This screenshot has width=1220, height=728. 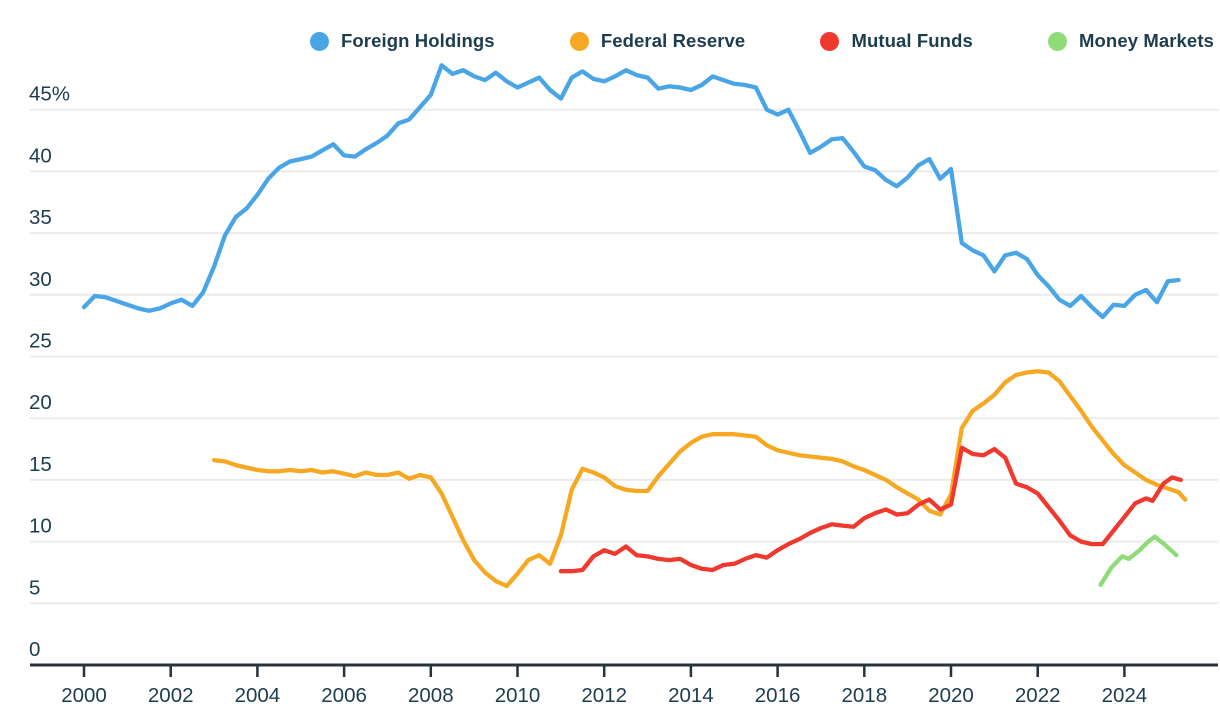 What do you see at coordinates (40, 402) in the screenshot?
I see `y-tick-label-20: 20` at bounding box center [40, 402].